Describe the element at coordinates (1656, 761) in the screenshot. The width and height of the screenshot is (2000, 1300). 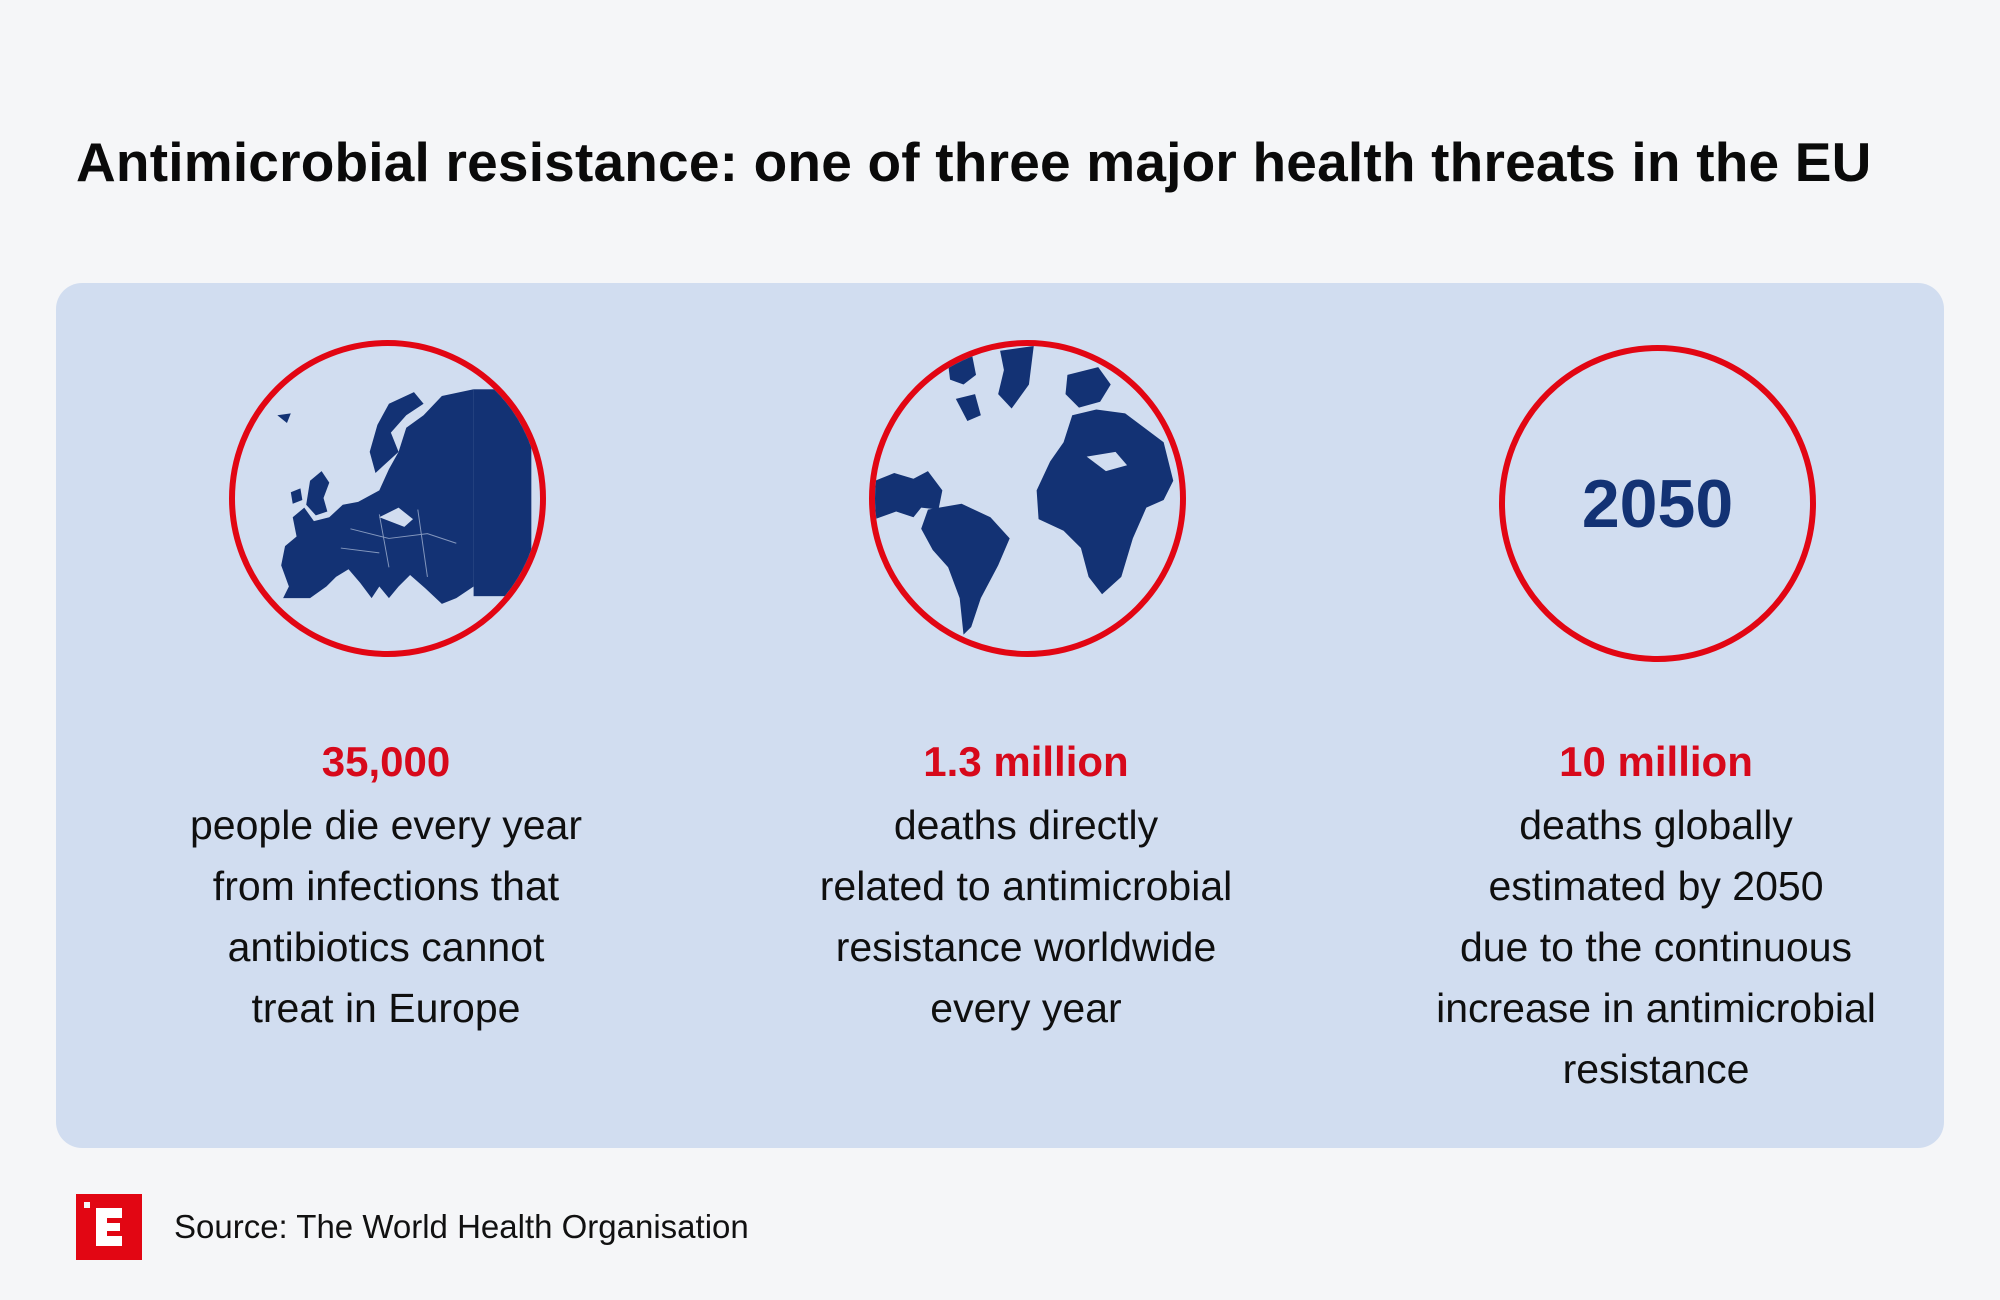
I see `stat-value: 10 million` at that location.